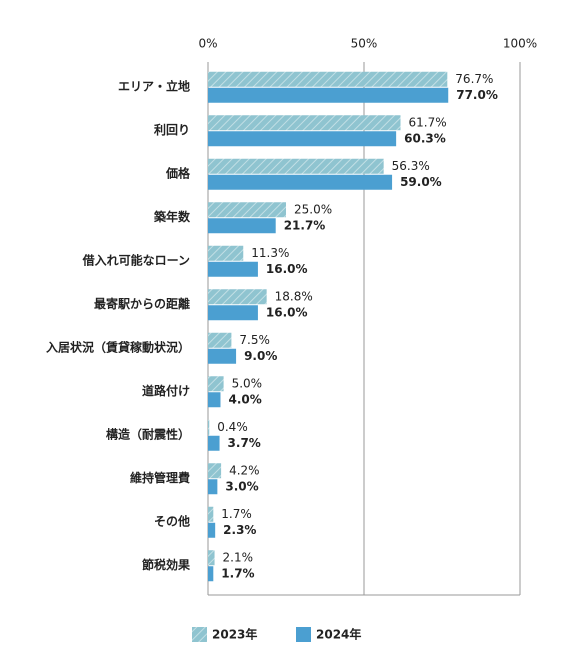 The width and height of the screenshot is (561, 671). What do you see at coordinates (172, 129) in the screenshot?
I see `category-label: 利回り` at bounding box center [172, 129].